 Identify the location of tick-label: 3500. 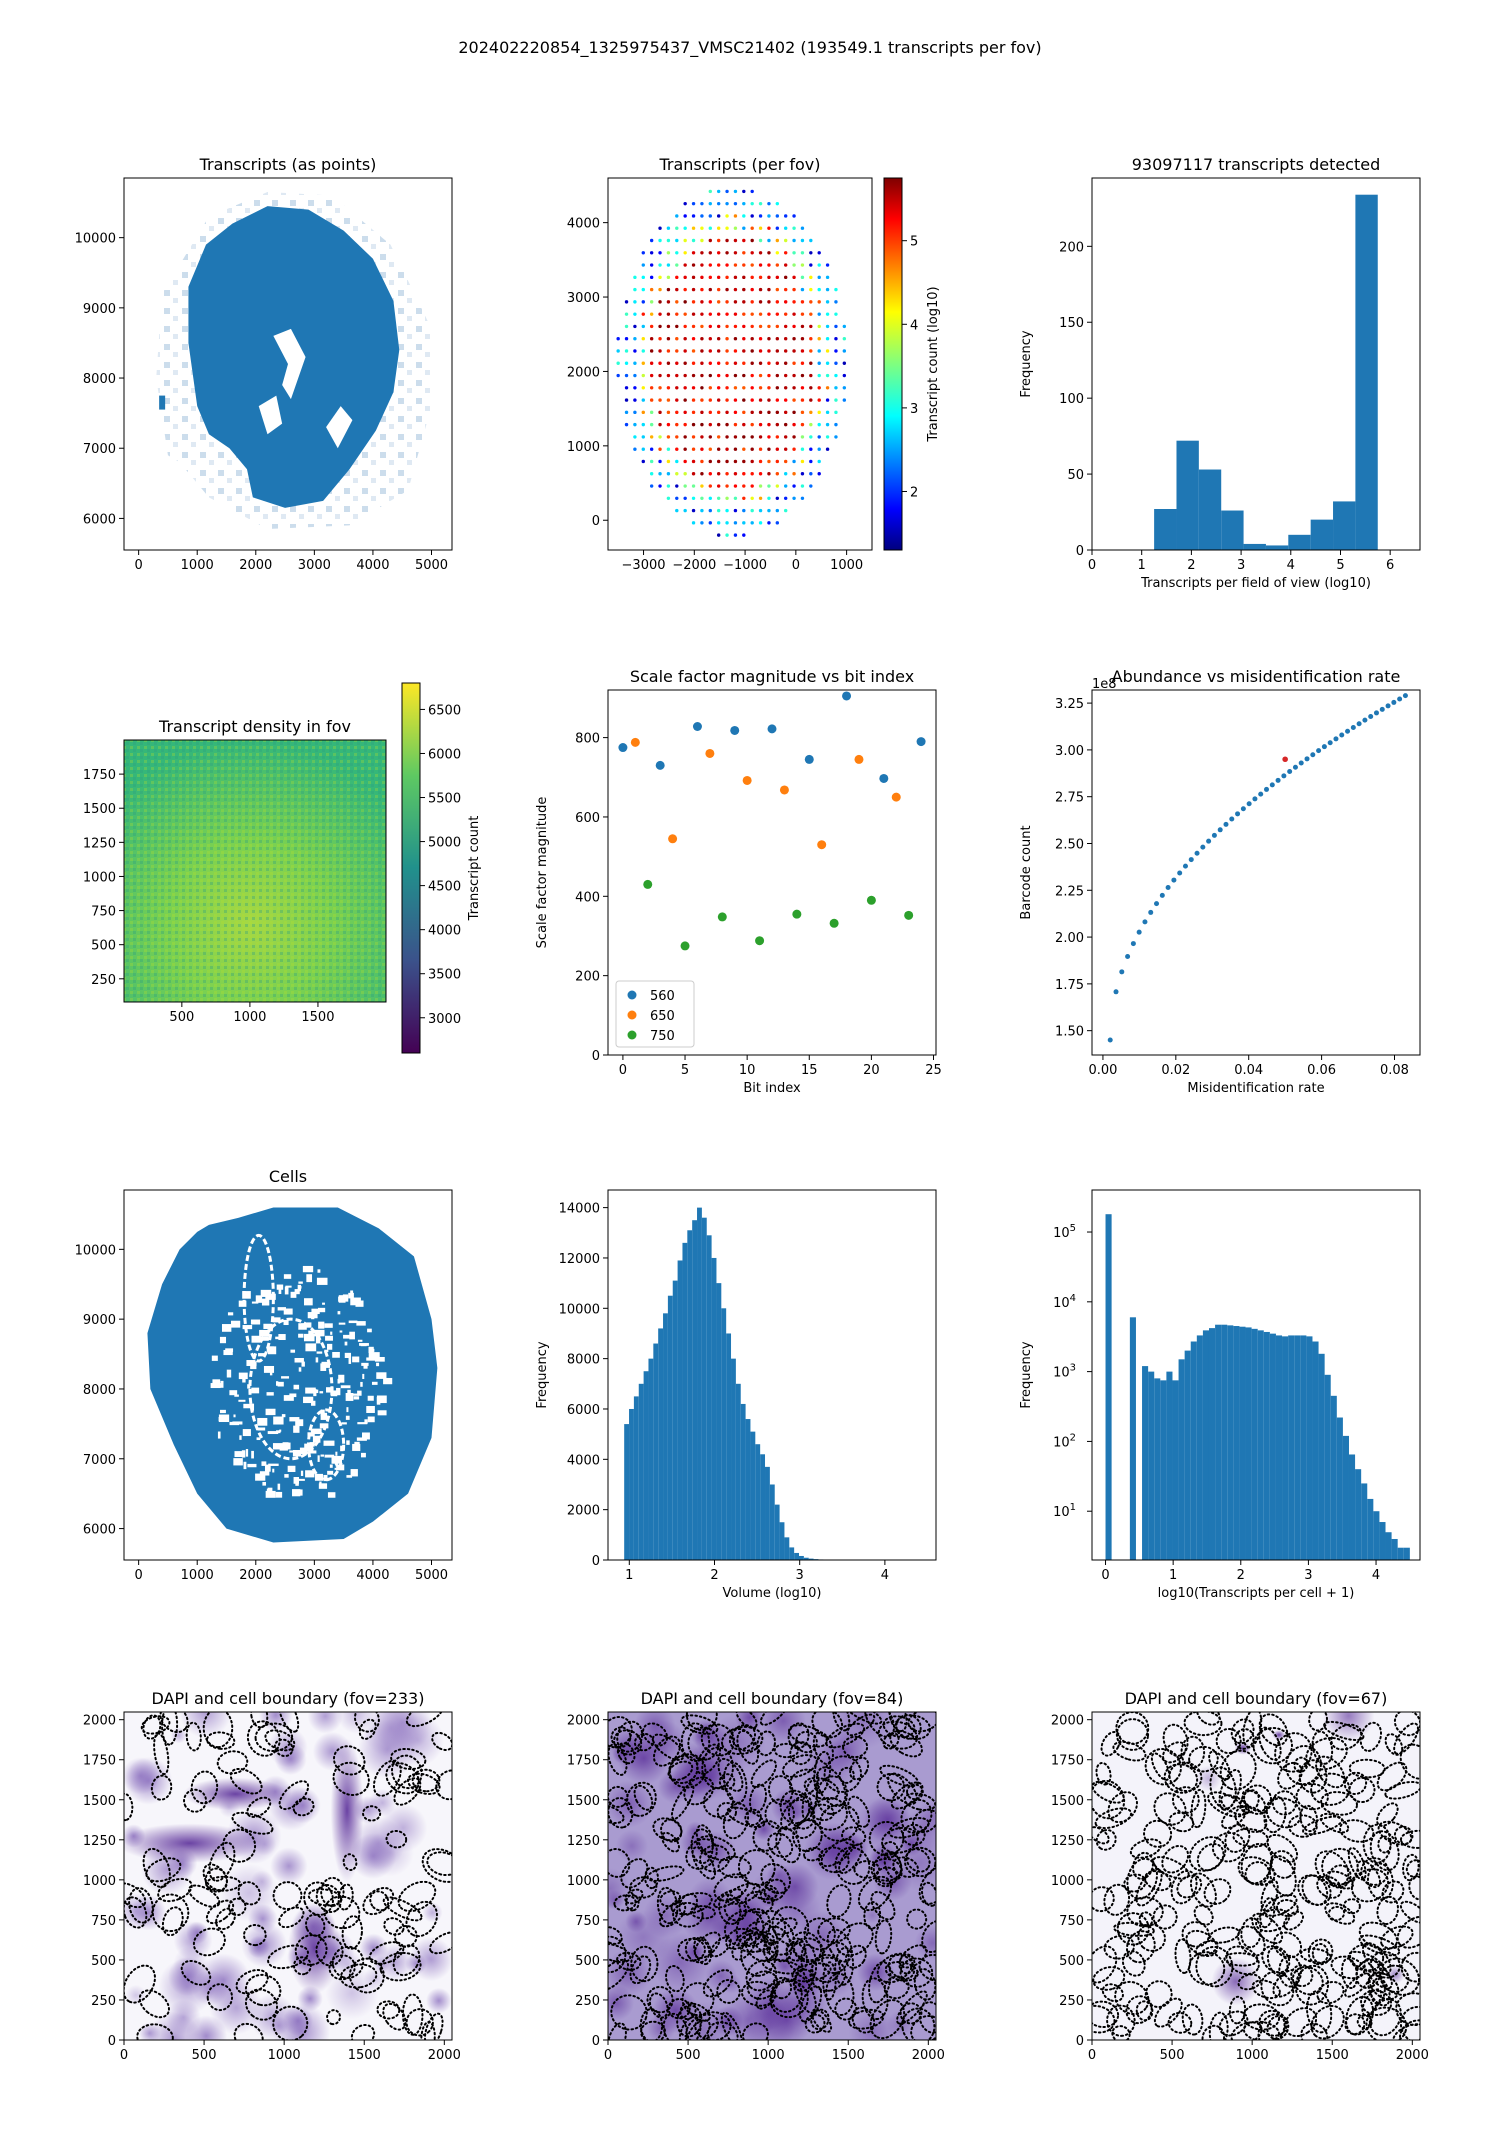
(444, 975).